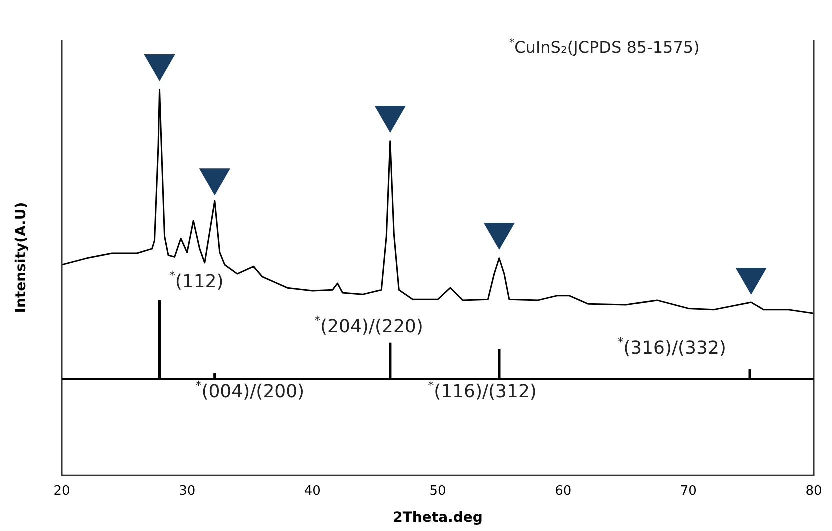 The image size is (832, 531). I want to click on x-tick-label: 40, so click(312, 491).